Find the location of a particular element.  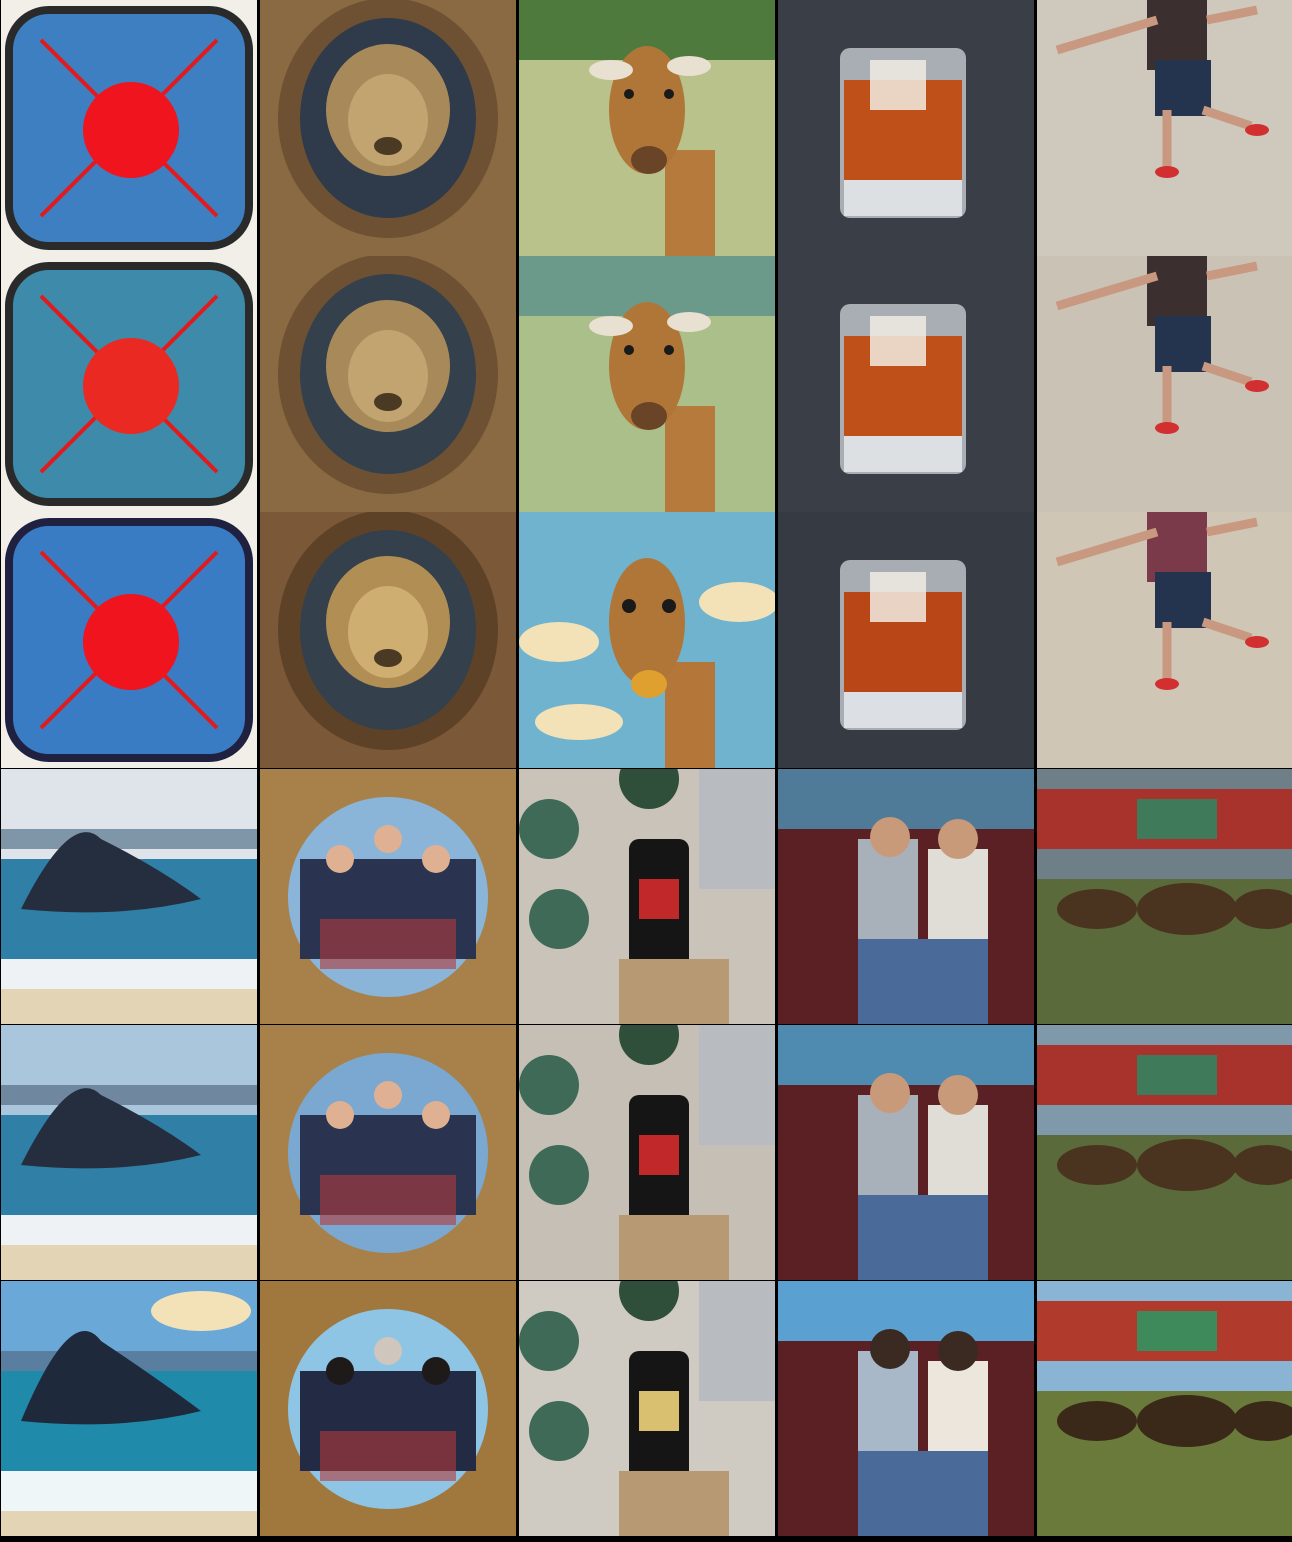

couple-truck-anime-image is located at coordinates (906, 1408).